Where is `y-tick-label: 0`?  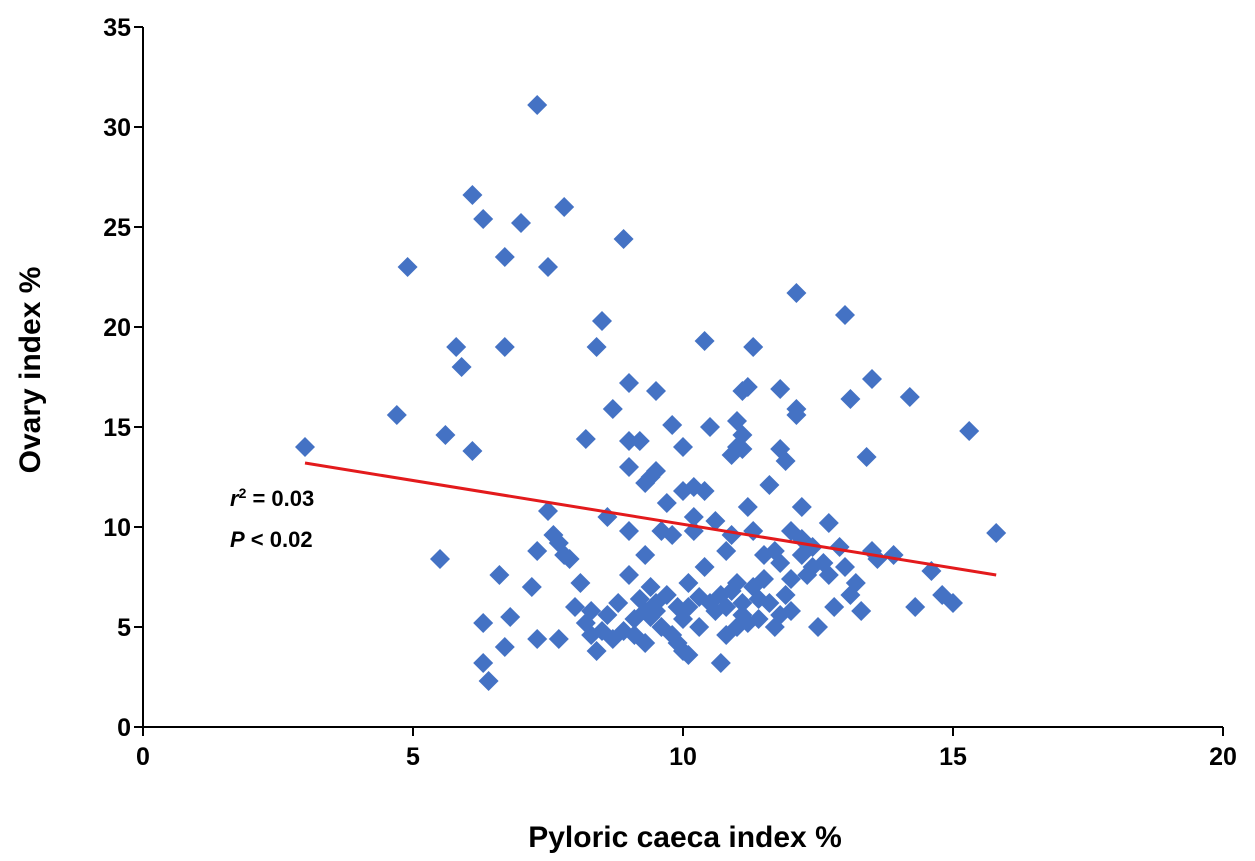
y-tick-label: 0 is located at coordinates (124, 728).